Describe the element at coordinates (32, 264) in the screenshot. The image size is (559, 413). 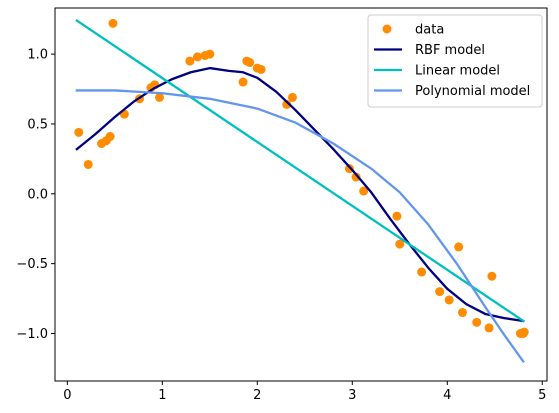
I see `y-tick-label: −0.5` at that location.